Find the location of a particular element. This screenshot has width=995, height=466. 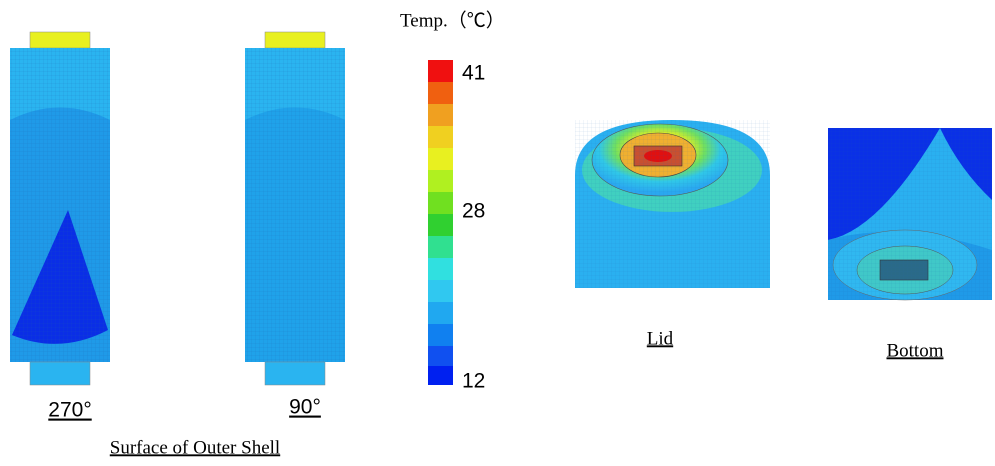

view-label: 90° is located at coordinates (305, 407).